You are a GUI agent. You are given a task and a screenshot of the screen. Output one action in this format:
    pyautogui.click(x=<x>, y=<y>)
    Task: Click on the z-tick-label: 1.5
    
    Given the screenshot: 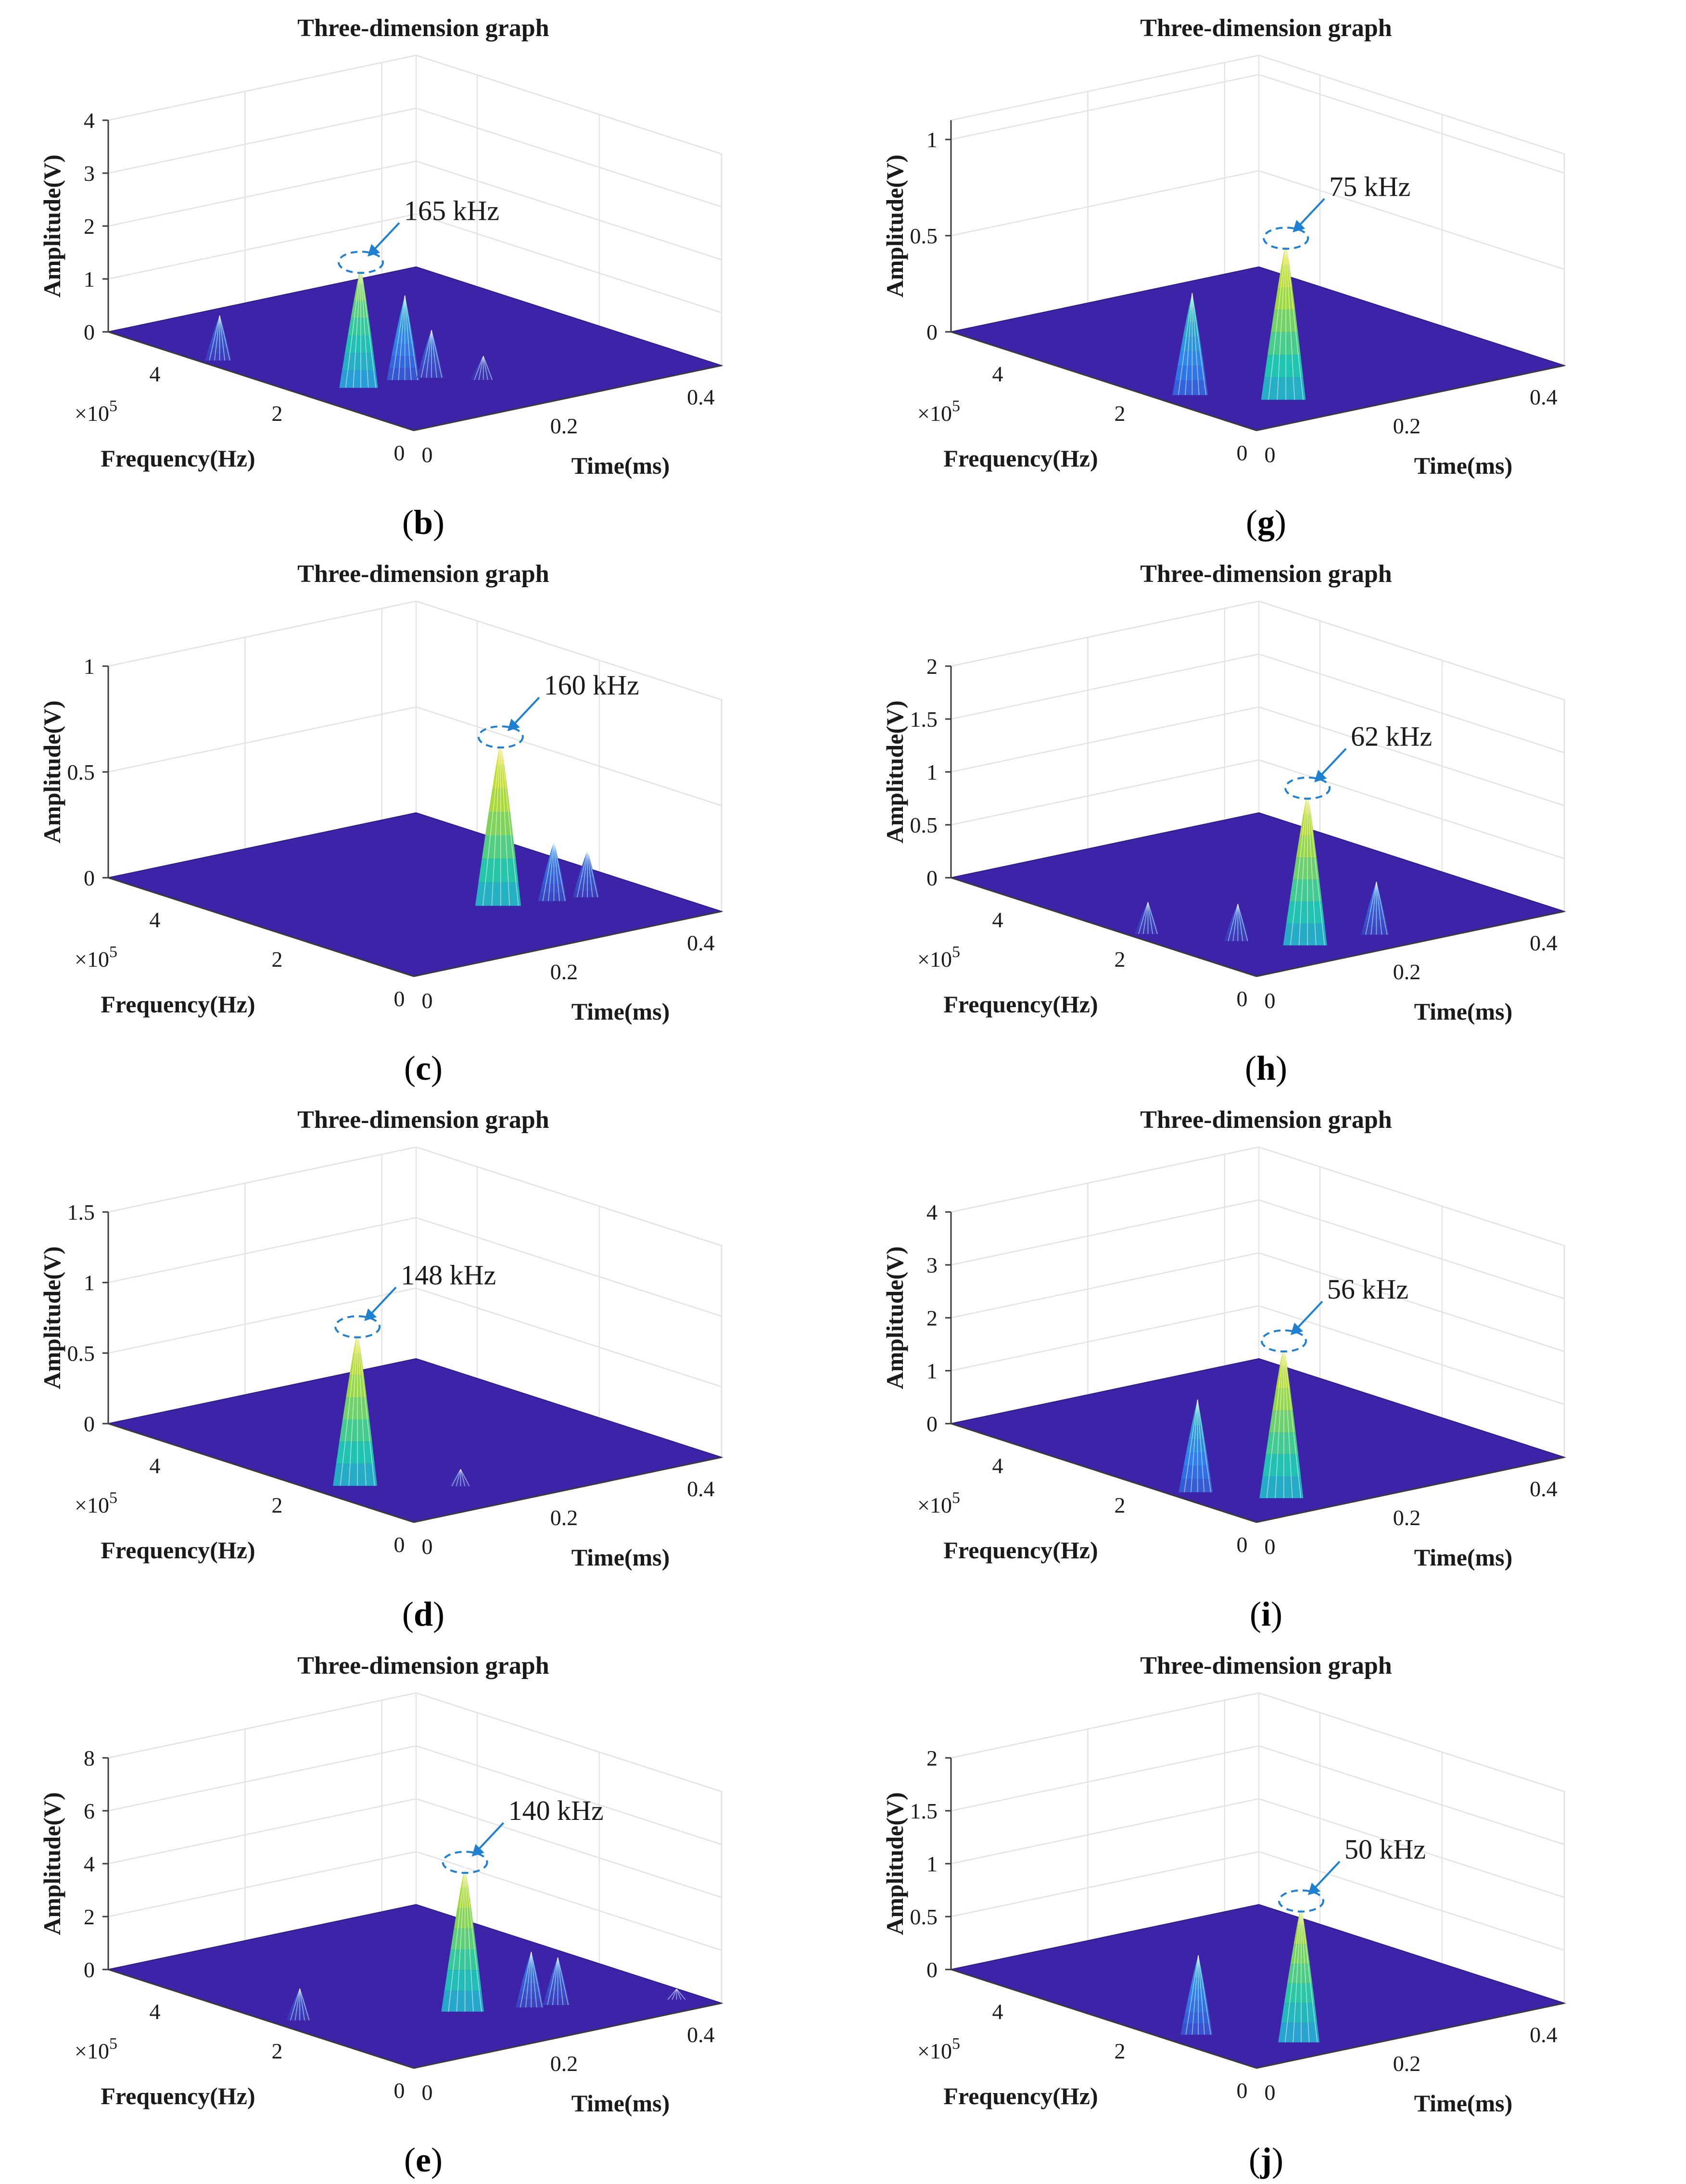 What is the action you would take?
    pyautogui.click(x=924, y=1811)
    